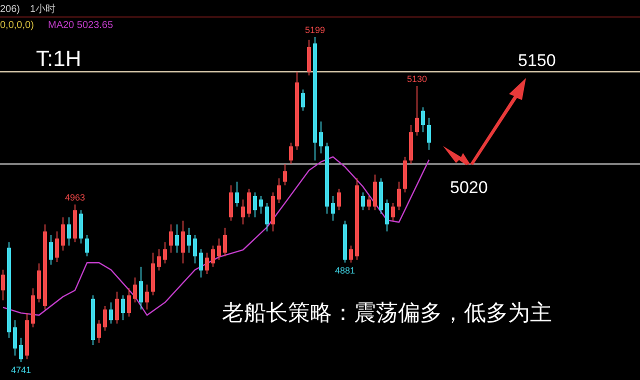 The height and width of the screenshot is (380, 640). I want to click on ref-line-label: 5150, so click(537, 60).